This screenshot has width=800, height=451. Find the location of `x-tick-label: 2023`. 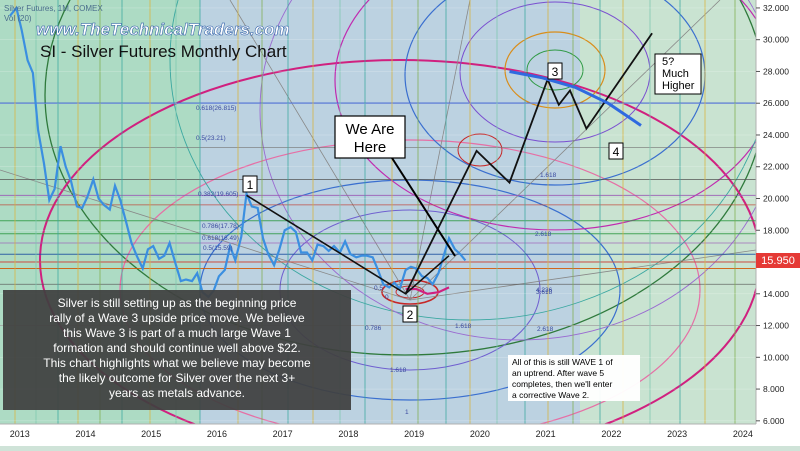

x-tick-label: 2023 is located at coordinates (677, 434).